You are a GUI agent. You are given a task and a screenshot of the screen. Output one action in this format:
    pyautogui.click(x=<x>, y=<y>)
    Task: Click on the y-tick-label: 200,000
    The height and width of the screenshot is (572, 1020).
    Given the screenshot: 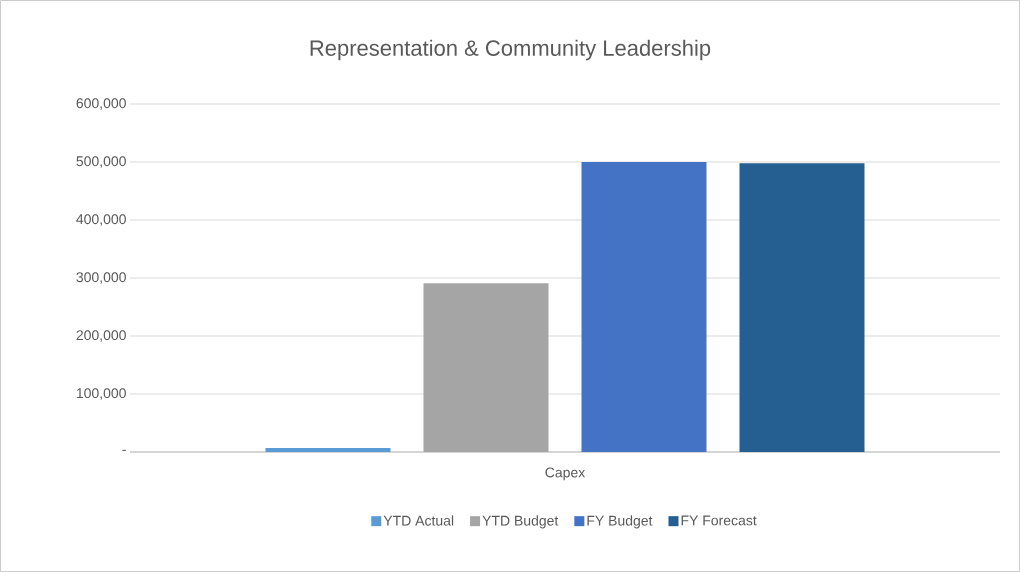 What is the action you would take?
    pyautogui.click(x=101, y=336)
    